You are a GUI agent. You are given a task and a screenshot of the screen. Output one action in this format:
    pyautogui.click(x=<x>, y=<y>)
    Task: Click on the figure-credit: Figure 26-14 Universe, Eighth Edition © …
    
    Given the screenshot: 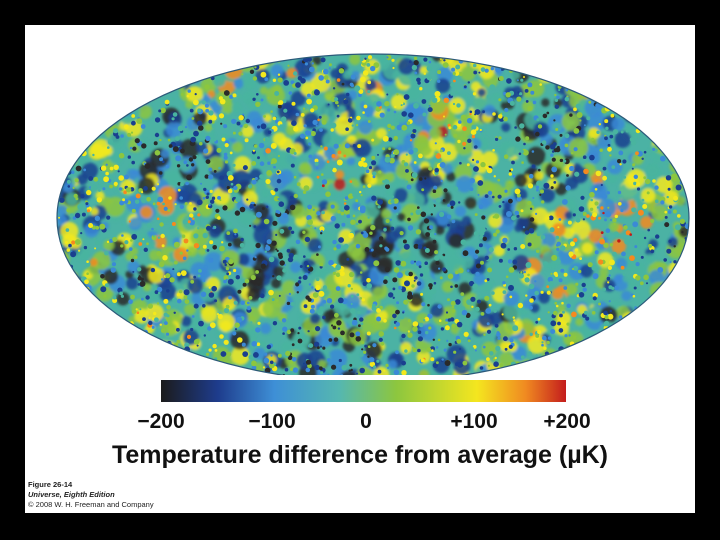 What is the action you would take?
    pyautogui.click(x=91, y=495)
    